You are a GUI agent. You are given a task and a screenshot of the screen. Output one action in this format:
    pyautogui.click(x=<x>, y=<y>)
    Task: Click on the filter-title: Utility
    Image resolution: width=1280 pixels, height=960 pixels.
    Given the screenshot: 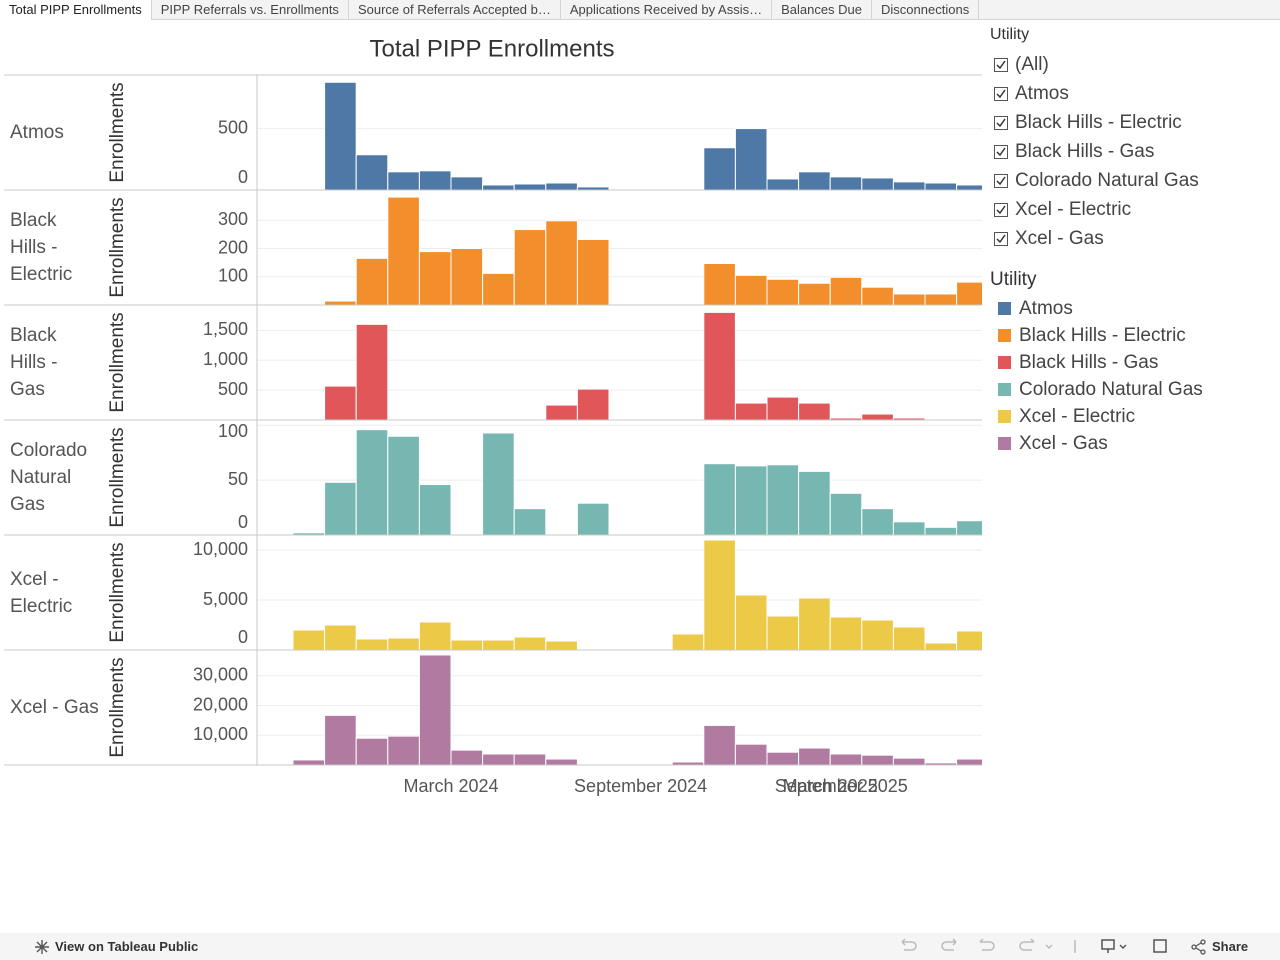 What is the action you would take?
    pyautogui.click(x=1010, y=34)
    